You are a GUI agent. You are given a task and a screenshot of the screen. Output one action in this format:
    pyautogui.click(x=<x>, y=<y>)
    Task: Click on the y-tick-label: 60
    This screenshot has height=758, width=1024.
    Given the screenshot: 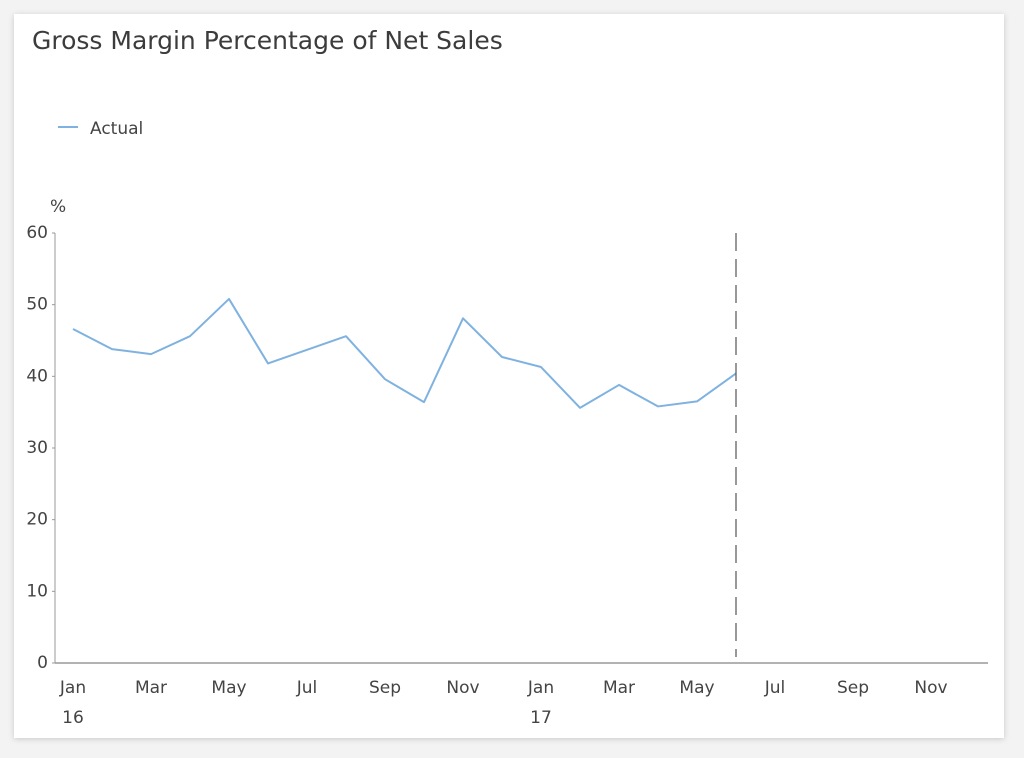 What is the action you would take?
    pyautogui.click(x=37, y=233)
    